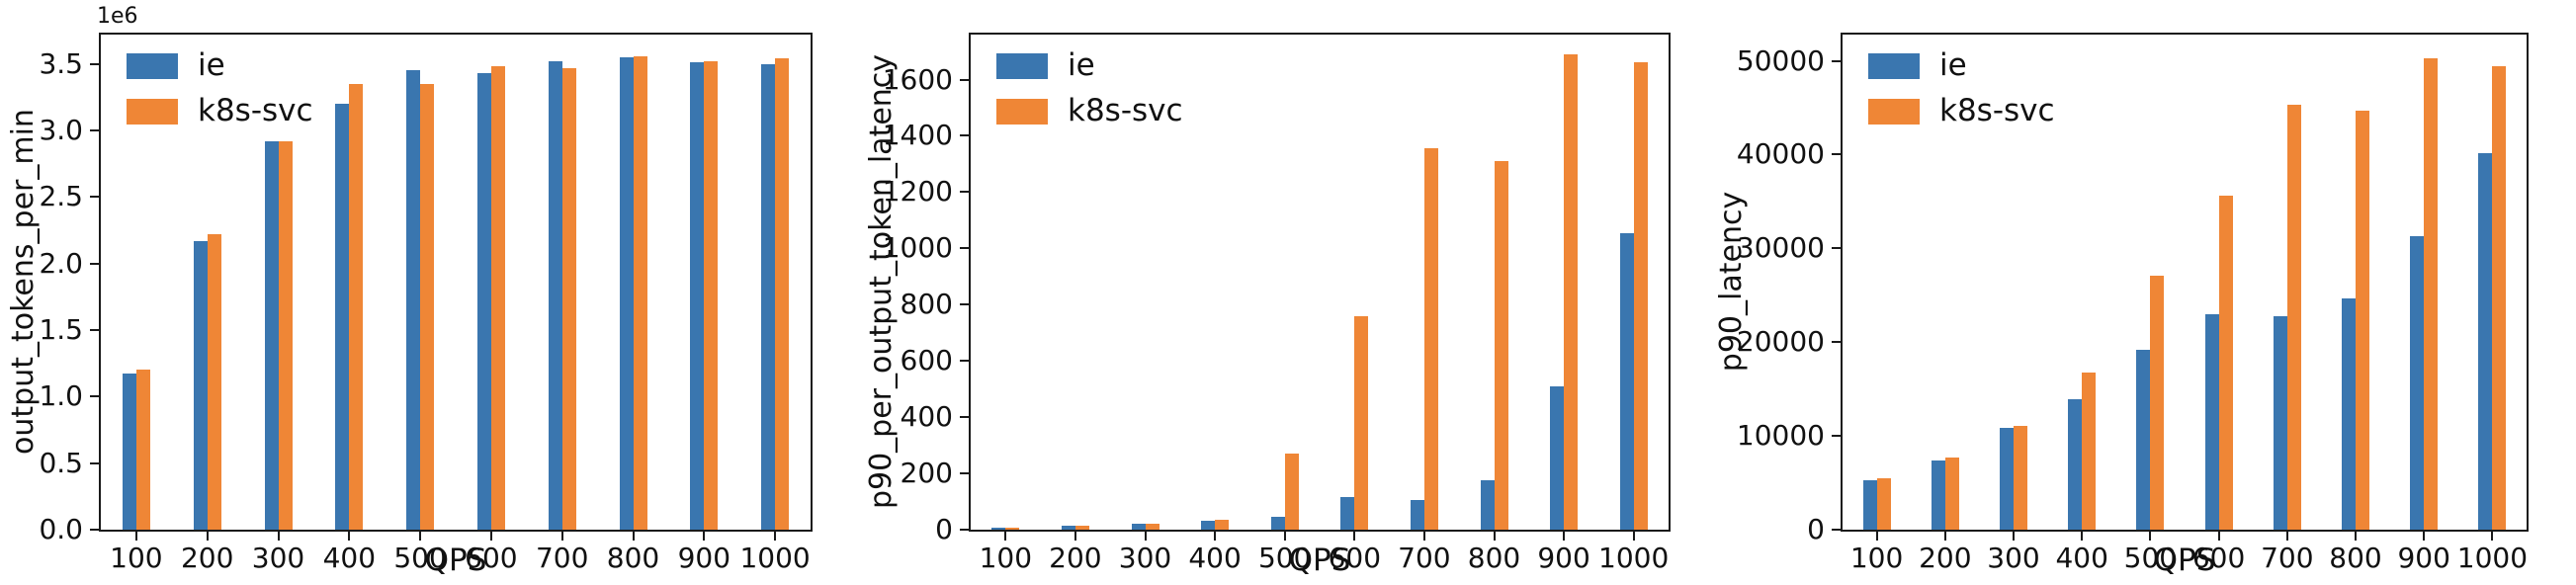 The width and height of the screenshot is (2576, 585). I want to click on y-tick-label: 800, so click(926, 304).